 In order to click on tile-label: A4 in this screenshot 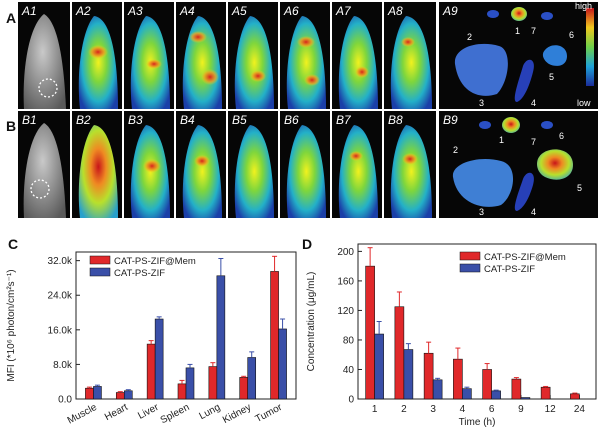, I will do `click(187, 11)`.